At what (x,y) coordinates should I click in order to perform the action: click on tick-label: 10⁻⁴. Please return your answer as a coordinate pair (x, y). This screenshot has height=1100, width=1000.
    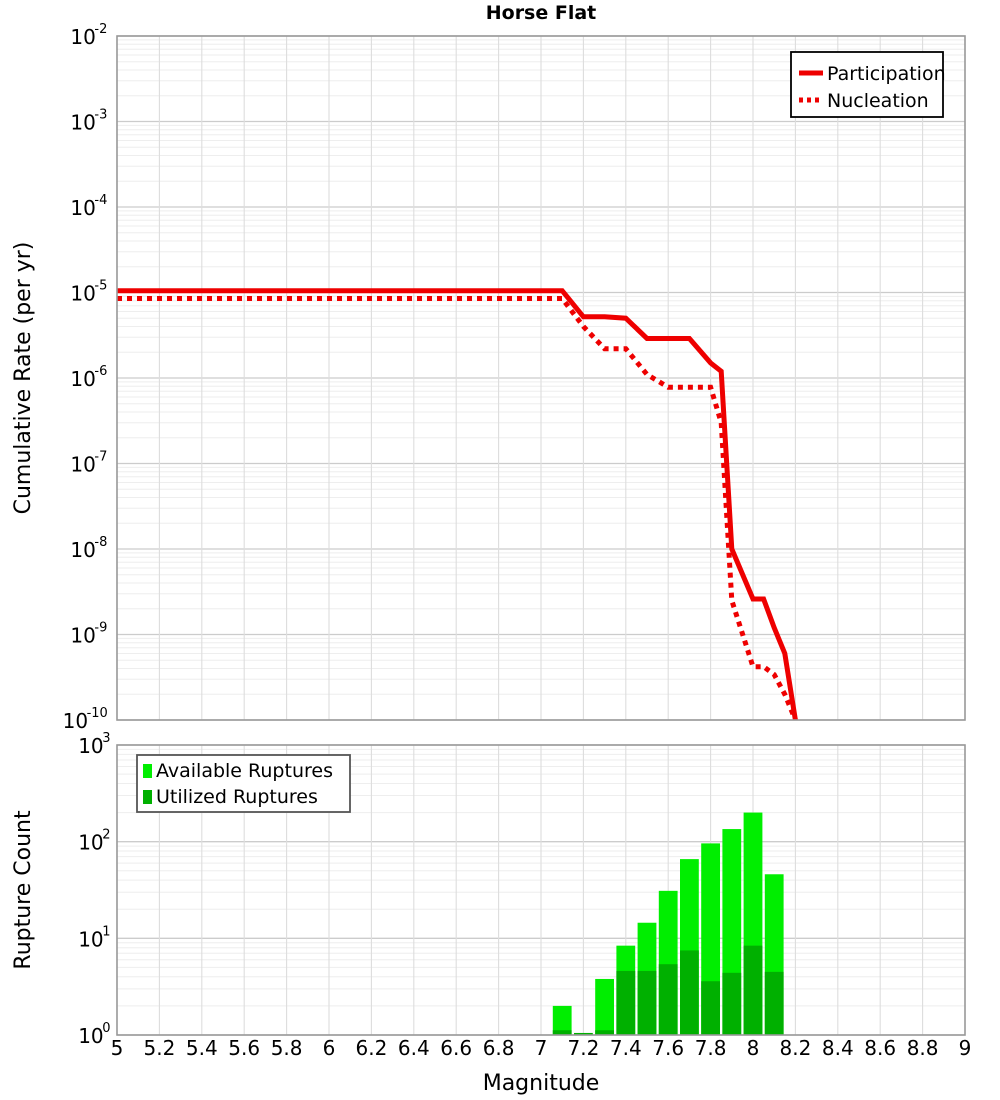
    Looking at the image, I should click on (88, 206).